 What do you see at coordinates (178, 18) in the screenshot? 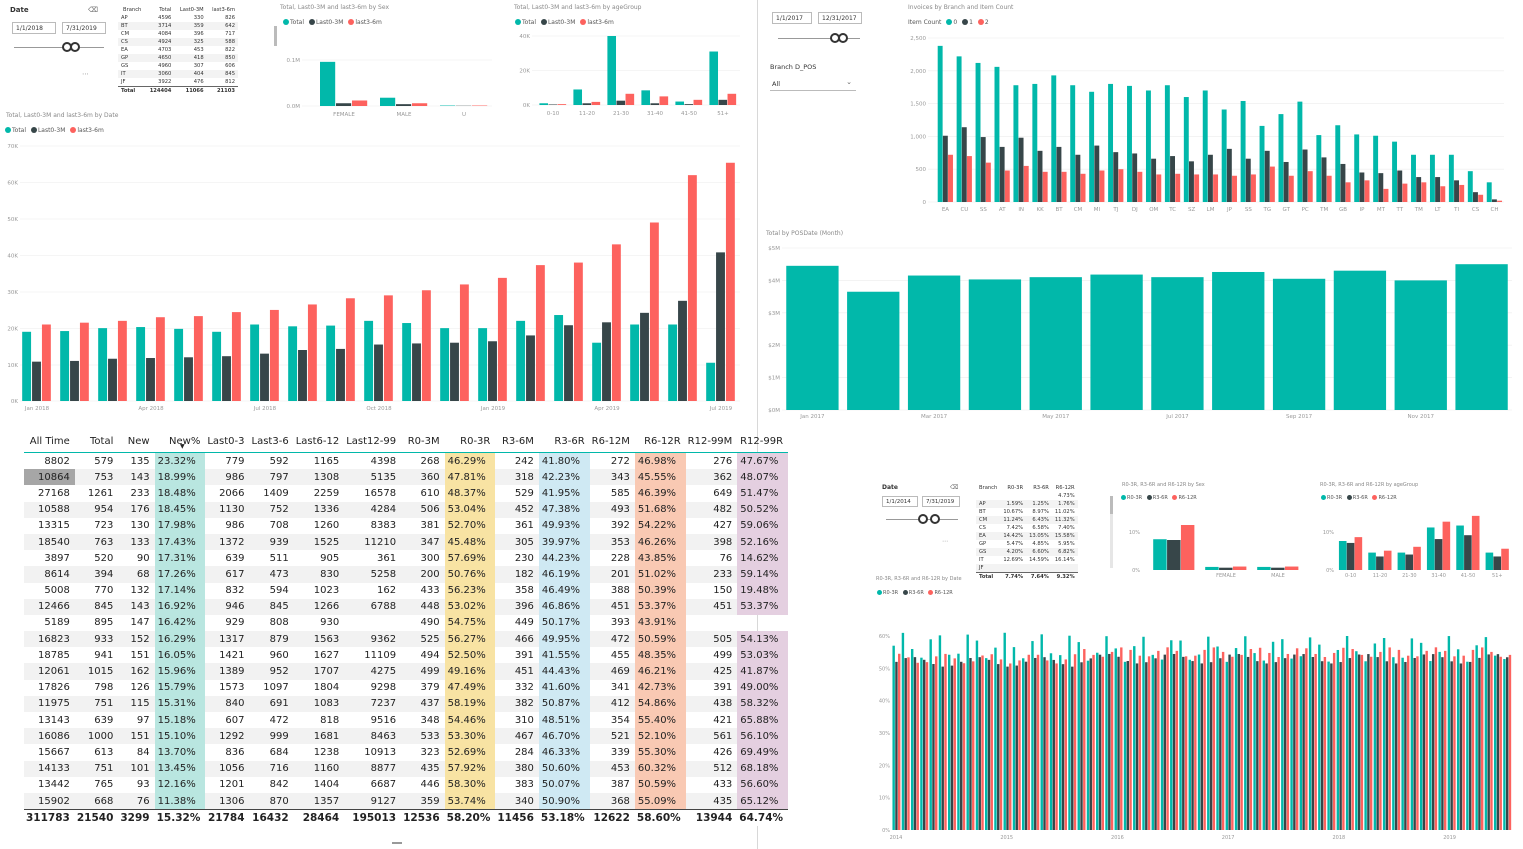
I see `table-row: AP 4596 330 826` at bounding box center [178, 18].